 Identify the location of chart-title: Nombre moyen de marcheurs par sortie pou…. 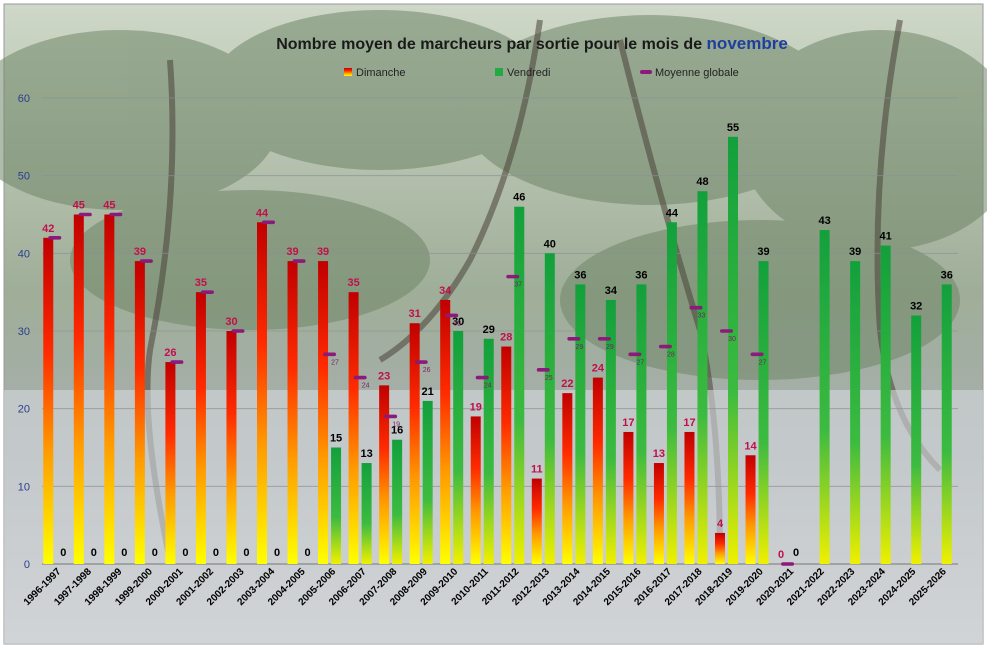
(532, 43).